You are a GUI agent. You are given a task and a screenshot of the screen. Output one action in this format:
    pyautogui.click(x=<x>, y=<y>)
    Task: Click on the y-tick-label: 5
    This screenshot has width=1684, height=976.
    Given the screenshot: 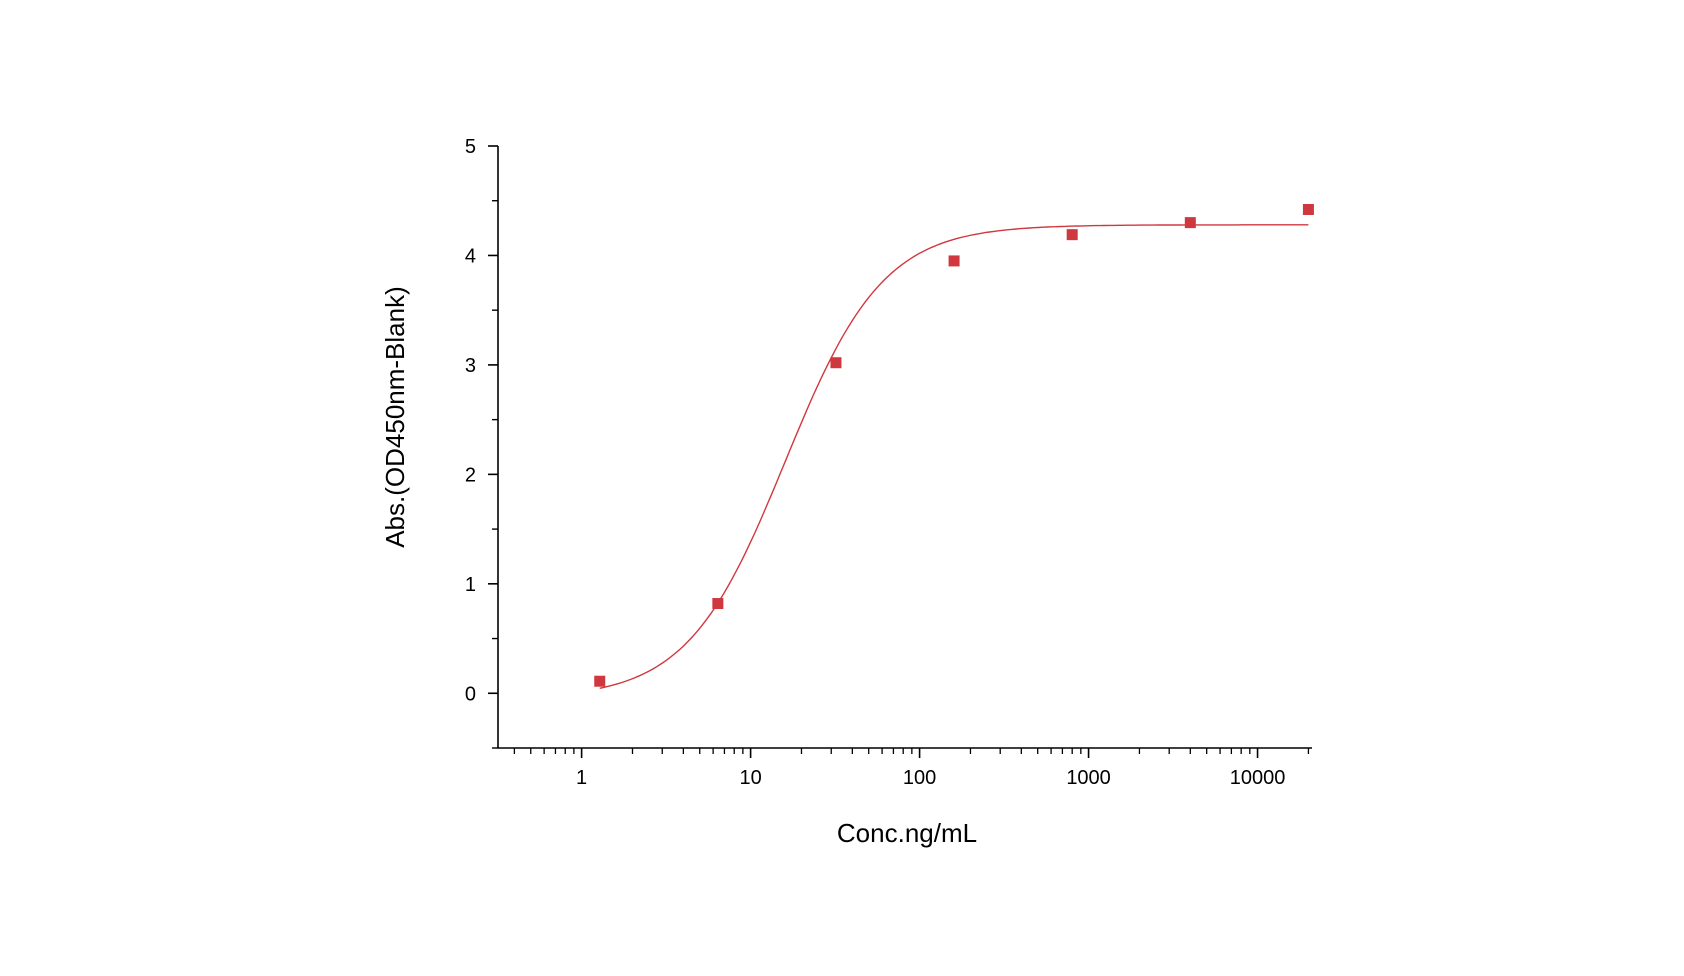 What is the action you would take?
    pyautogui.click(x=470, y=147)
    